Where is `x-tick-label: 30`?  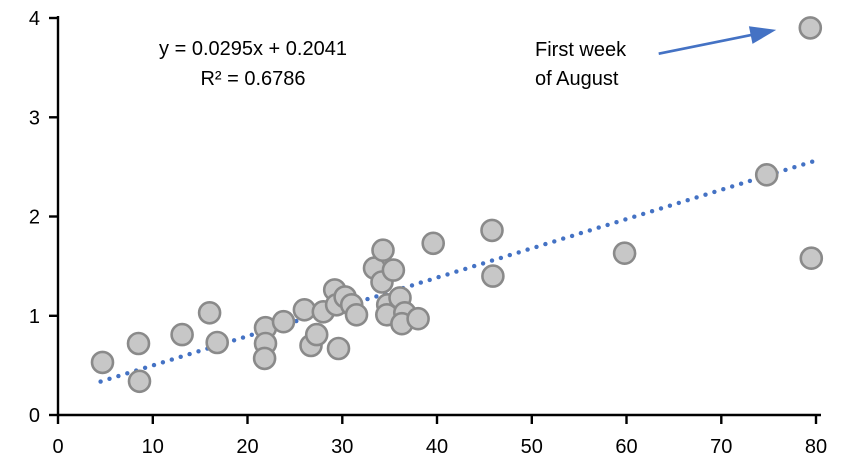 x-tick-label: 30 is located at coordinates (342, 447).